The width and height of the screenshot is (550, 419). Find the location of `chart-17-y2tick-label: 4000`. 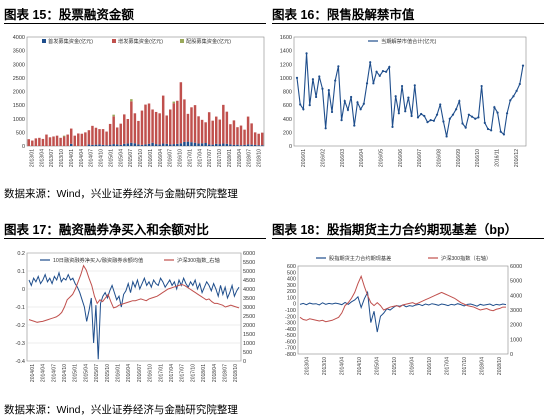

chart-17-y2tick-label: 4000 is located at coordinates (249, 290).